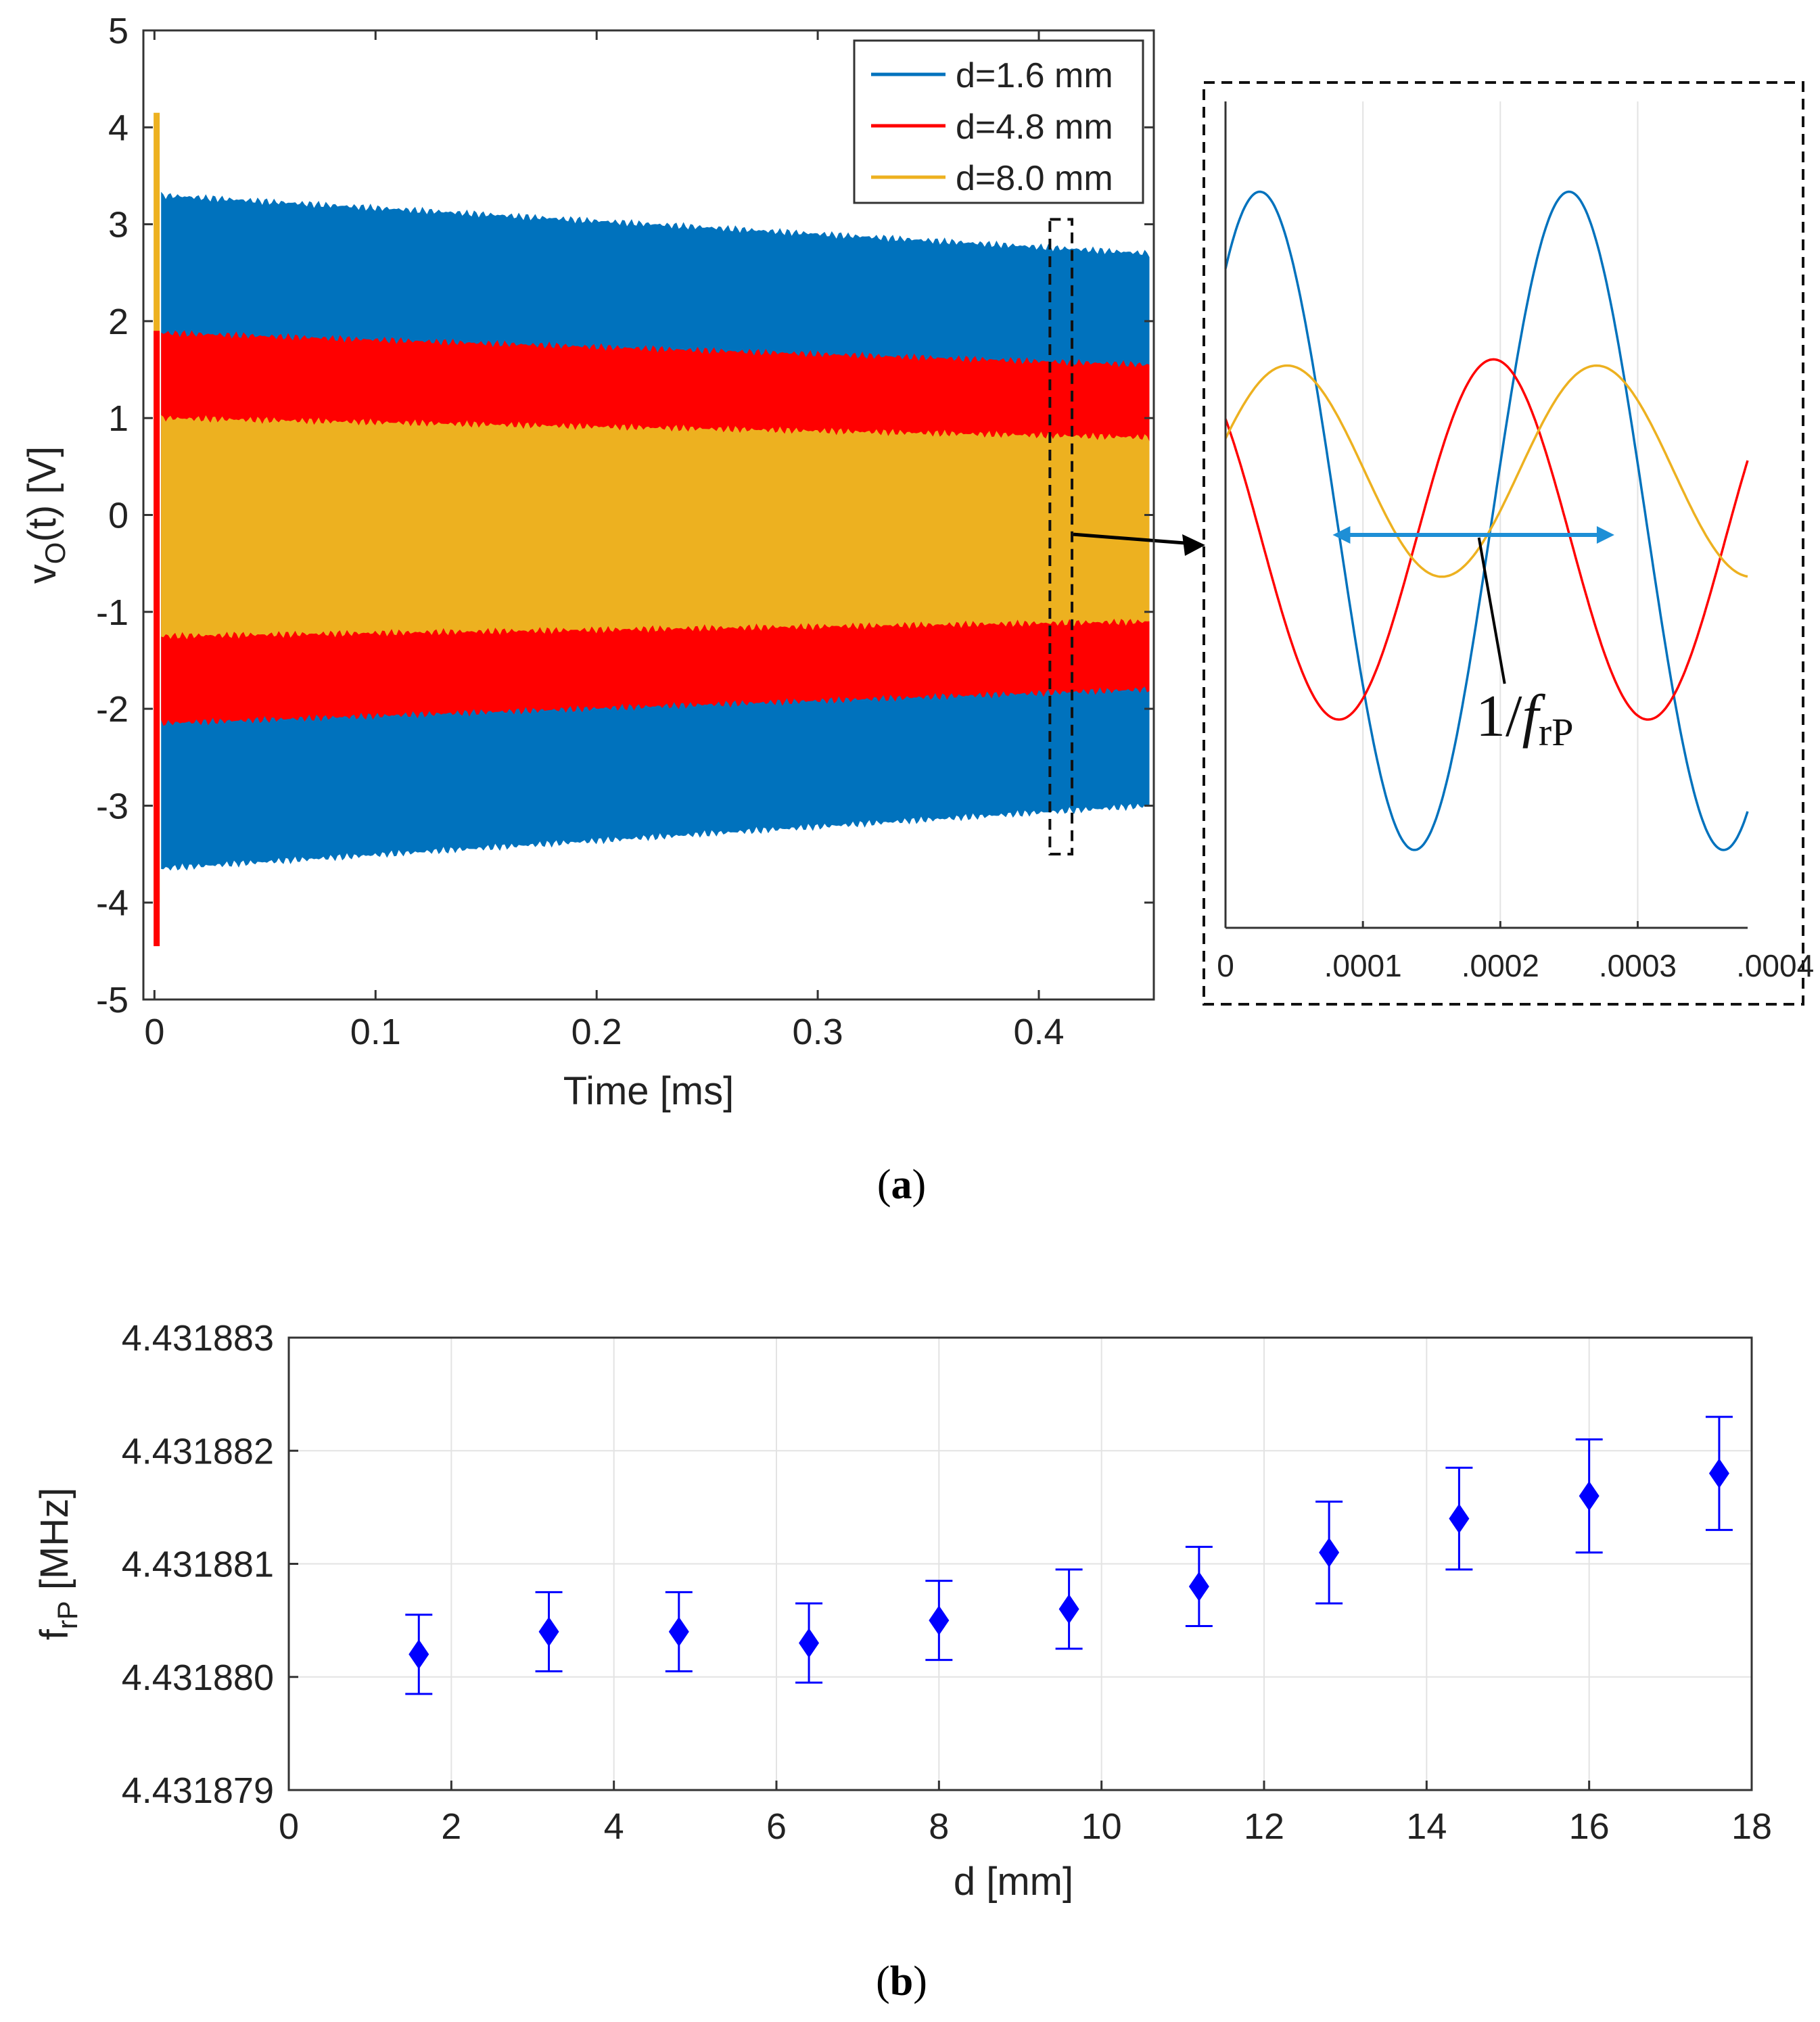 The width and height of the screenshot is (1820, 2022). Describe the element at coordinates (1129, 538) in the screenshot. I see `zoom-arrow` at that location.